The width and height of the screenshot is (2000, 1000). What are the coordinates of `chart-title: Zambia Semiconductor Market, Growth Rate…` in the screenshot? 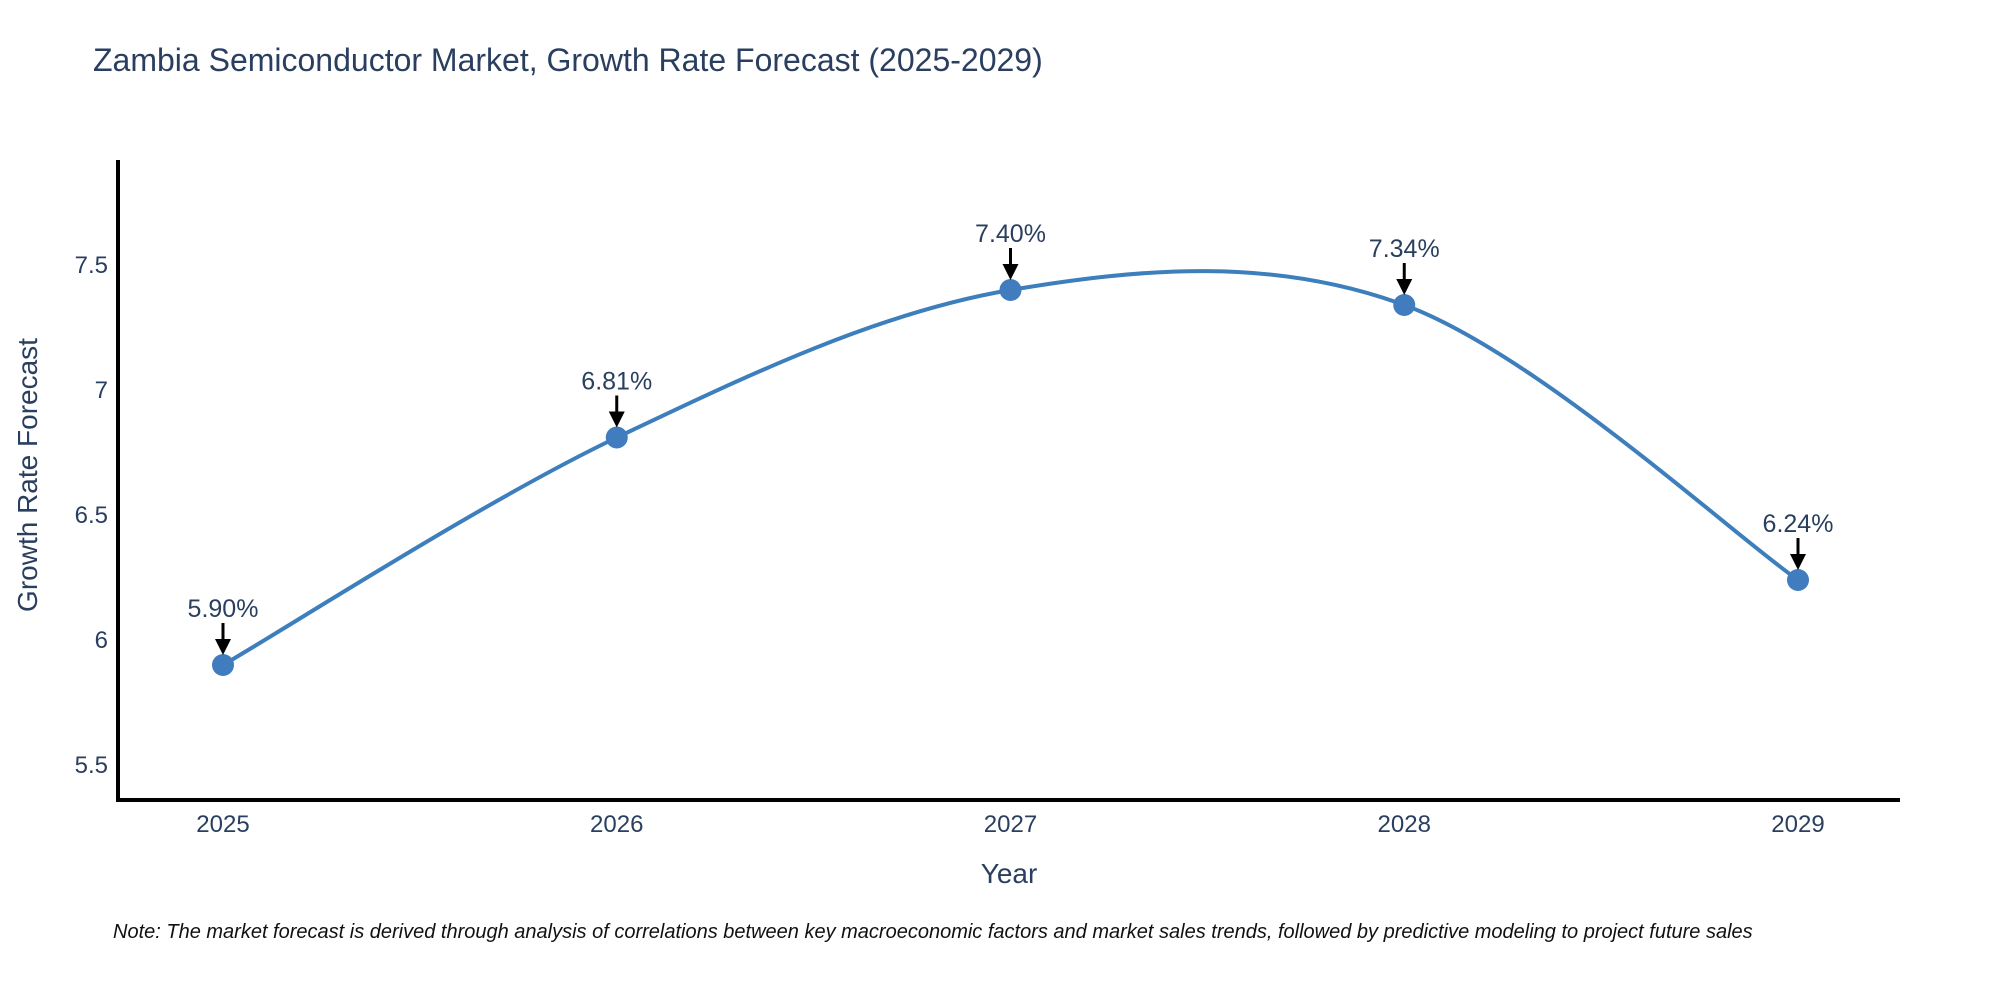 It's located at (568, 60).